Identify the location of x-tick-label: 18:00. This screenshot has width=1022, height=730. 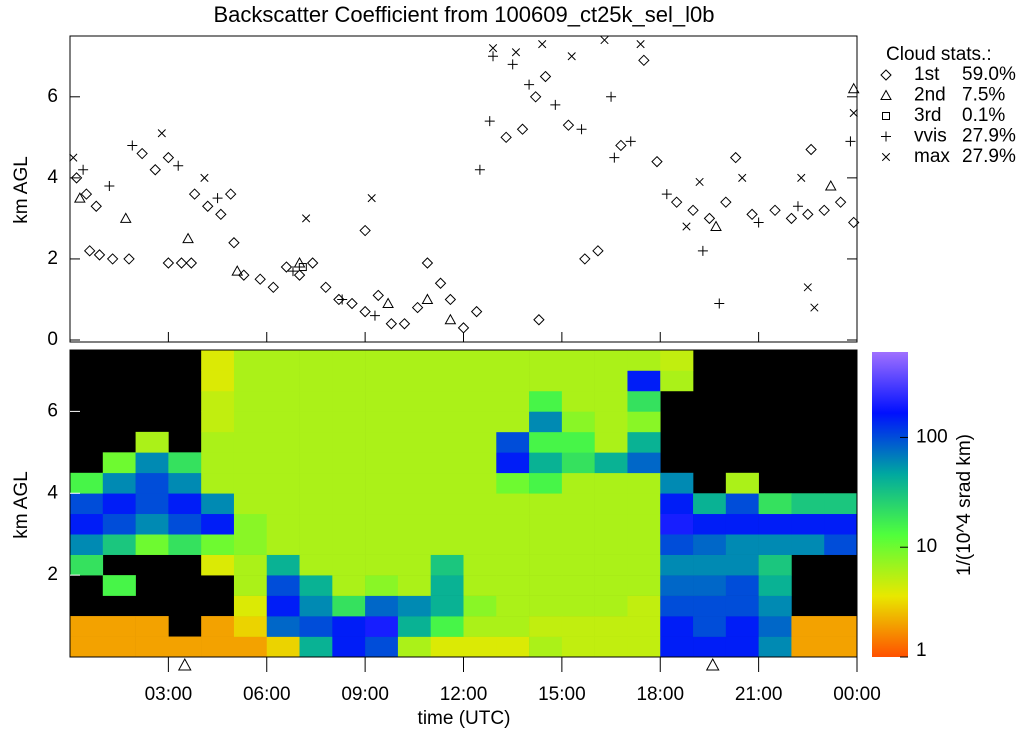
(660, 694).